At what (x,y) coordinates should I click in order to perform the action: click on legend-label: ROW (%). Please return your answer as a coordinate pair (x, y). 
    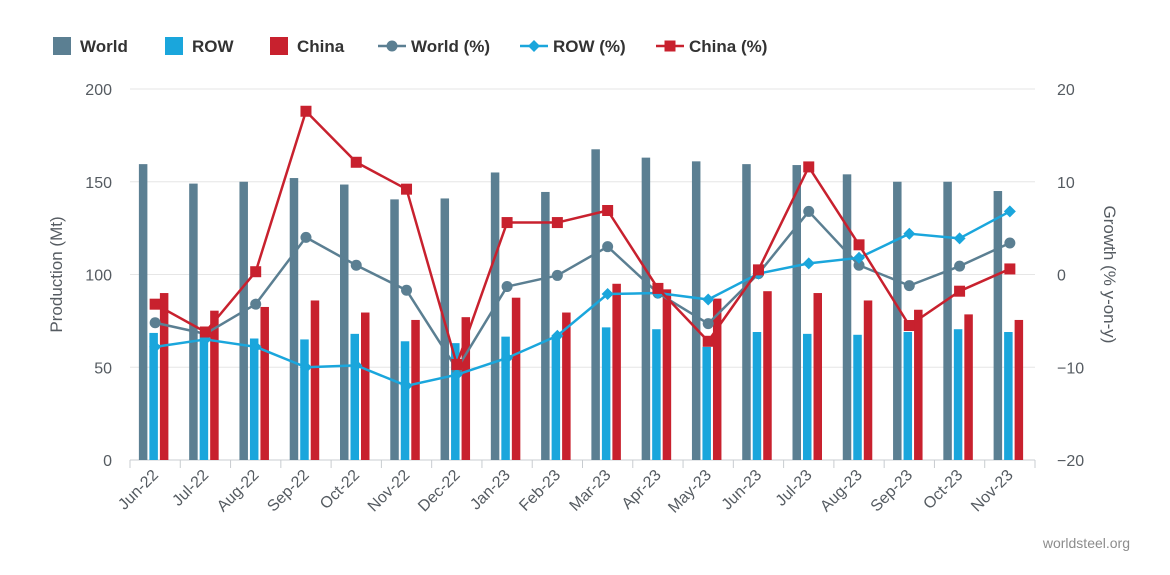
    Looking at the image, I should click on (589, 46).